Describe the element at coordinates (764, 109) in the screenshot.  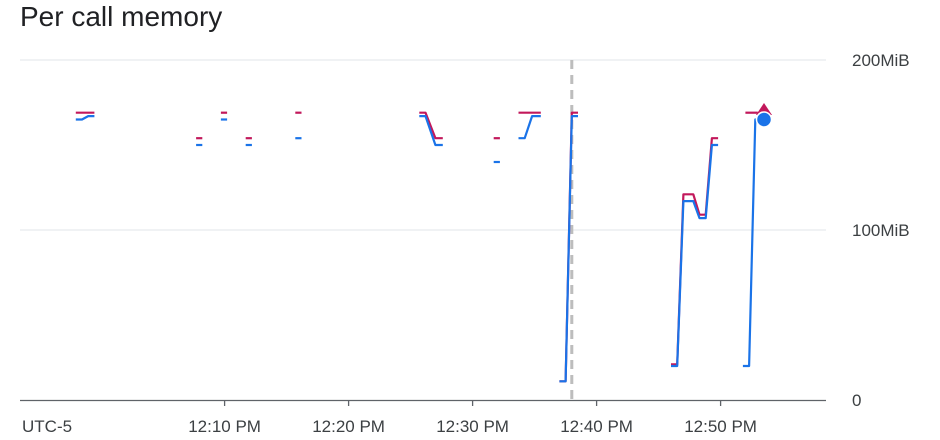
I see `series-1-end-marker` at that location.